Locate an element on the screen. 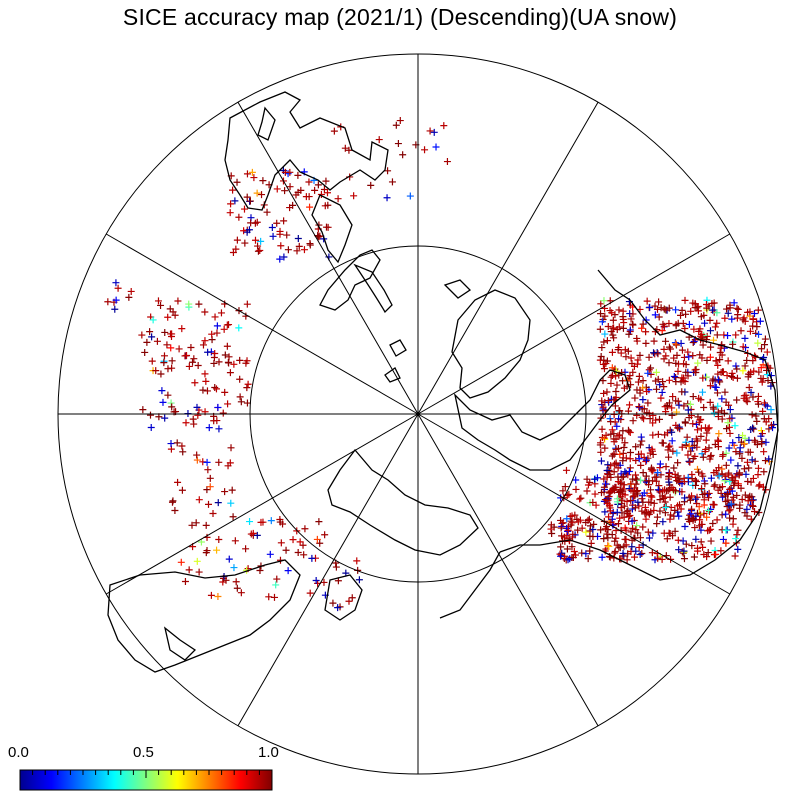 This screenshot has width=800, height=800. coastline-greenland is located at coordinates (491, 344).